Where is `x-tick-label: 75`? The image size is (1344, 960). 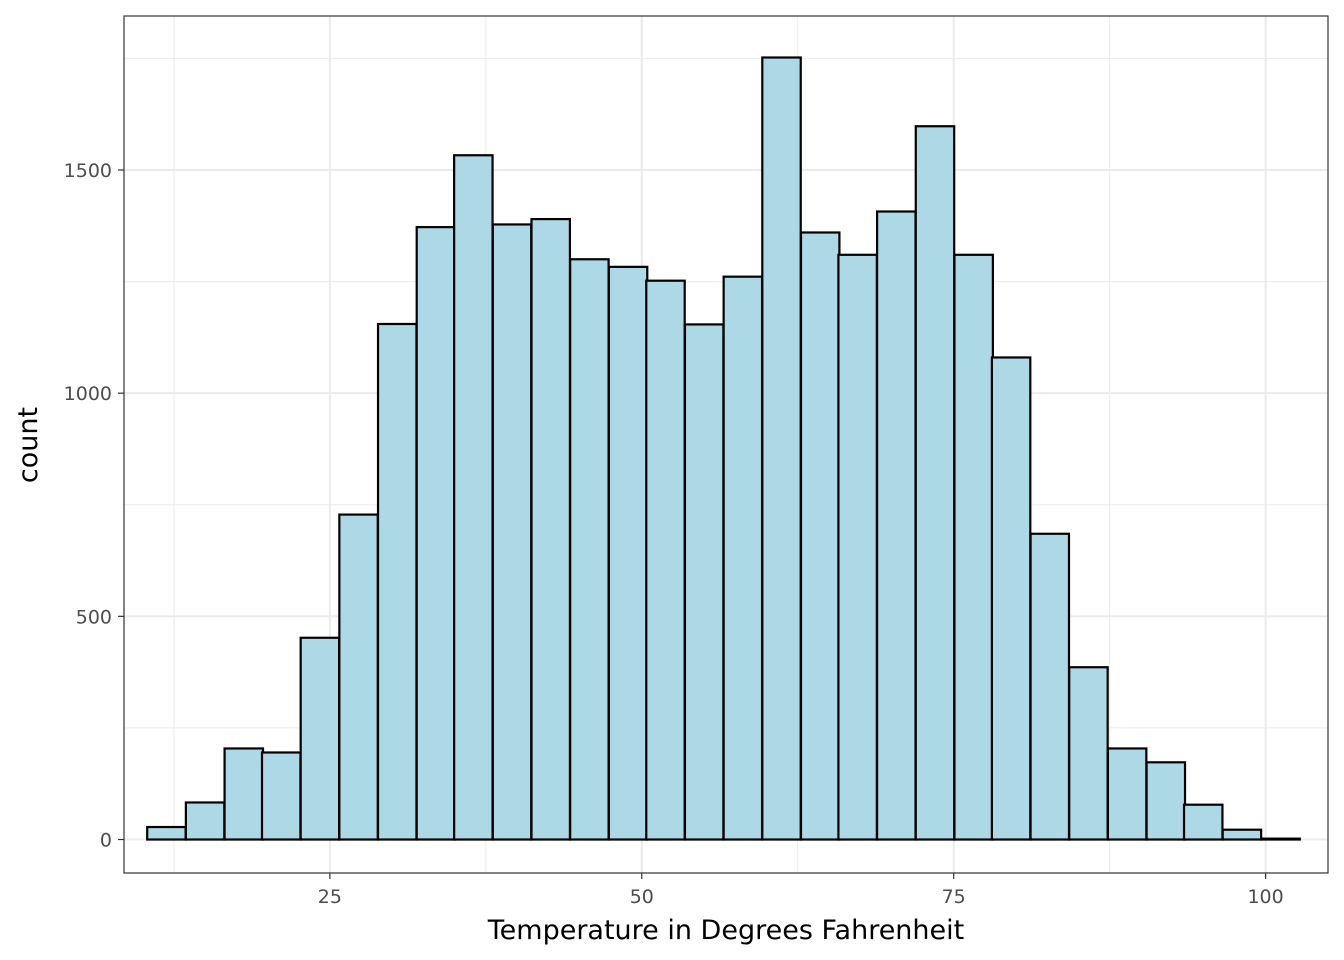
x-tick-label: 75 is located at coordinates (954, 897).